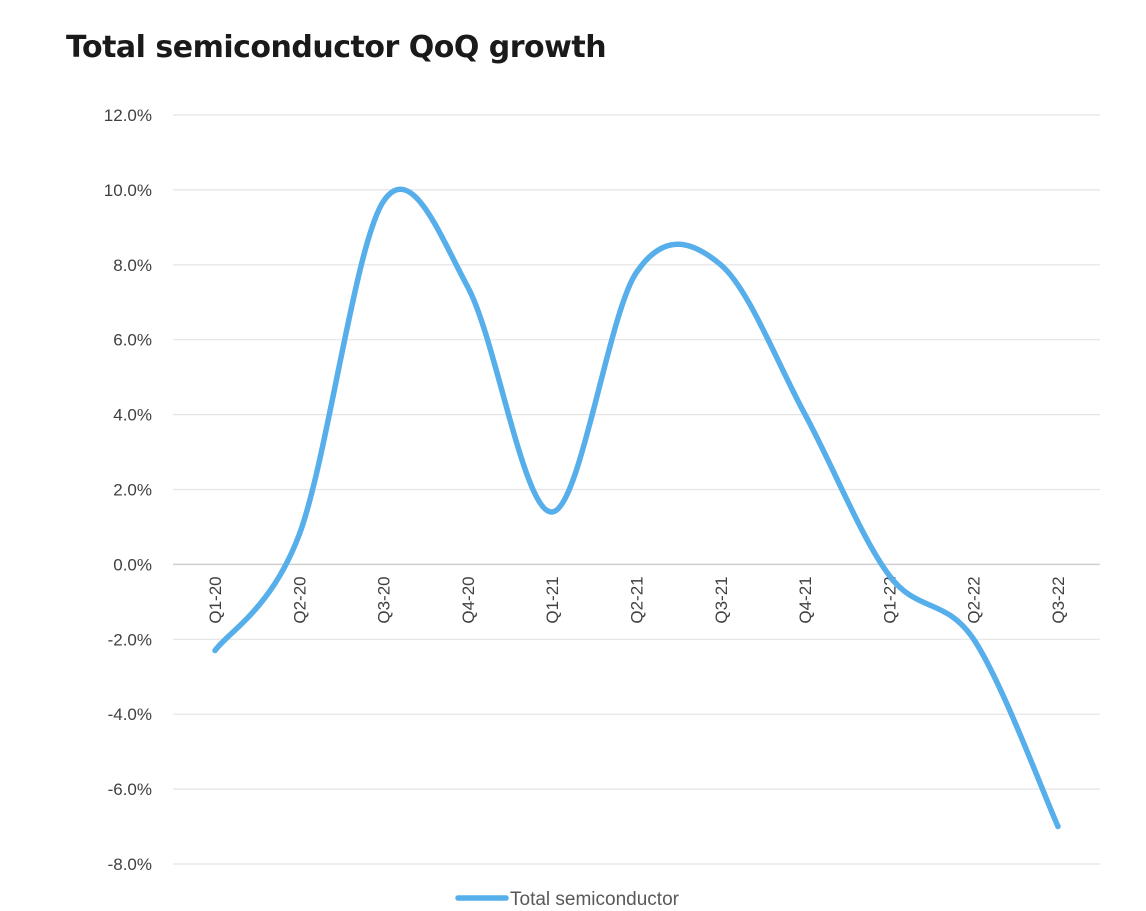 The width and height of the screenshot is (1146, 911). What do you see at coordinates (384, 599) in the screenshot?
I see `x-tick-label: Q3-20` at bounding box center [384, 599].